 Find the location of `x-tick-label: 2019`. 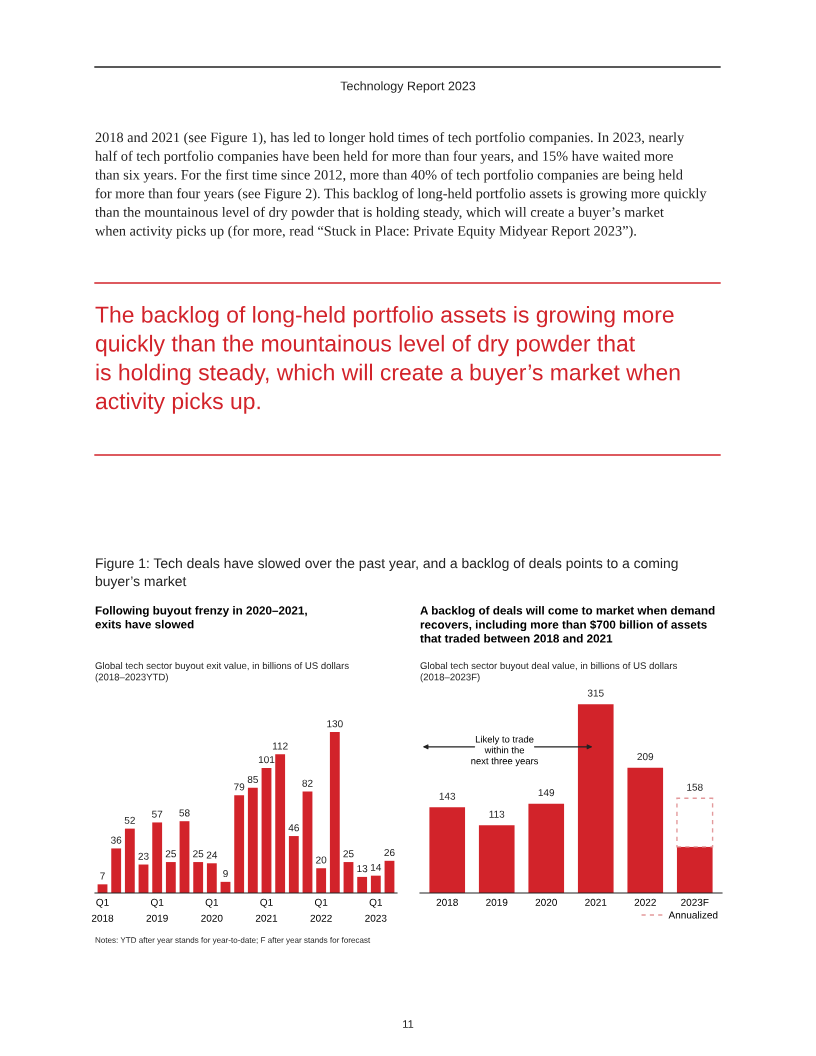

x-tick-label: 2019 is located at coordinates (497, 902).